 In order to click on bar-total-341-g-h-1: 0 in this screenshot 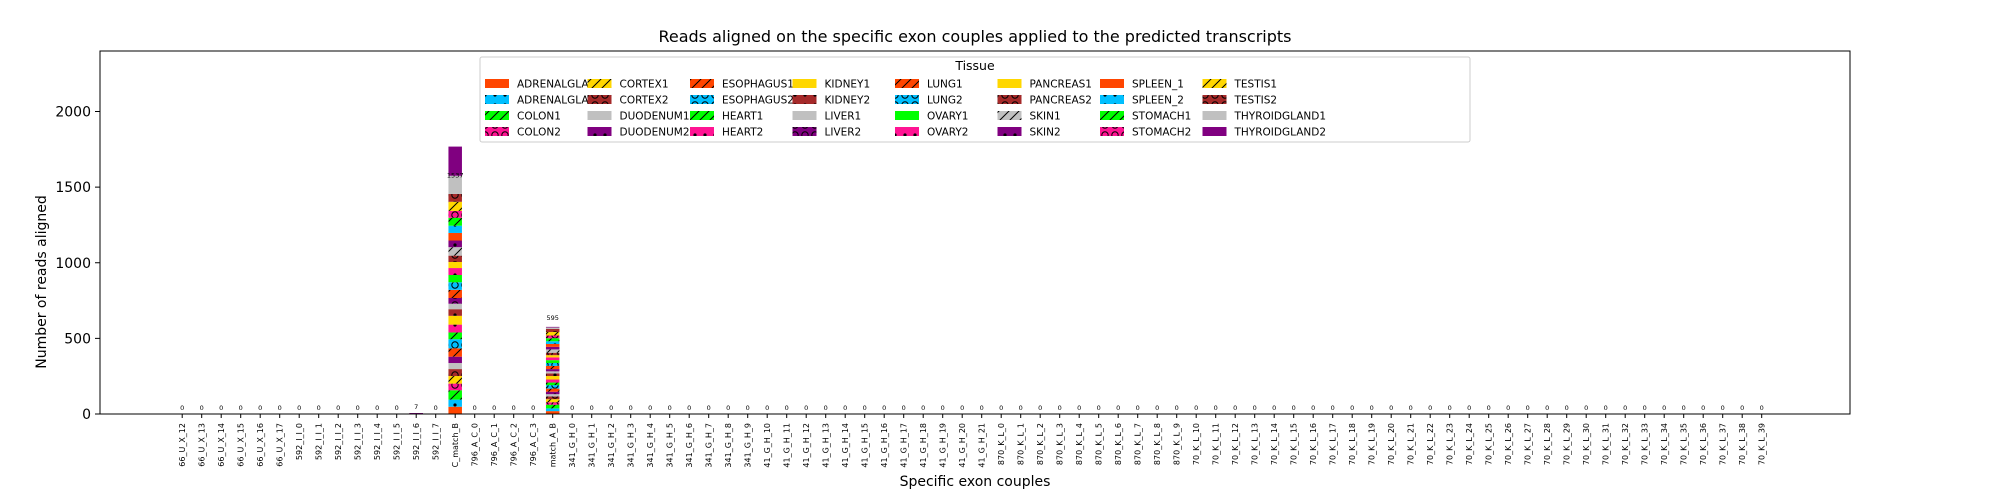, I will do `click(592, 408)`.